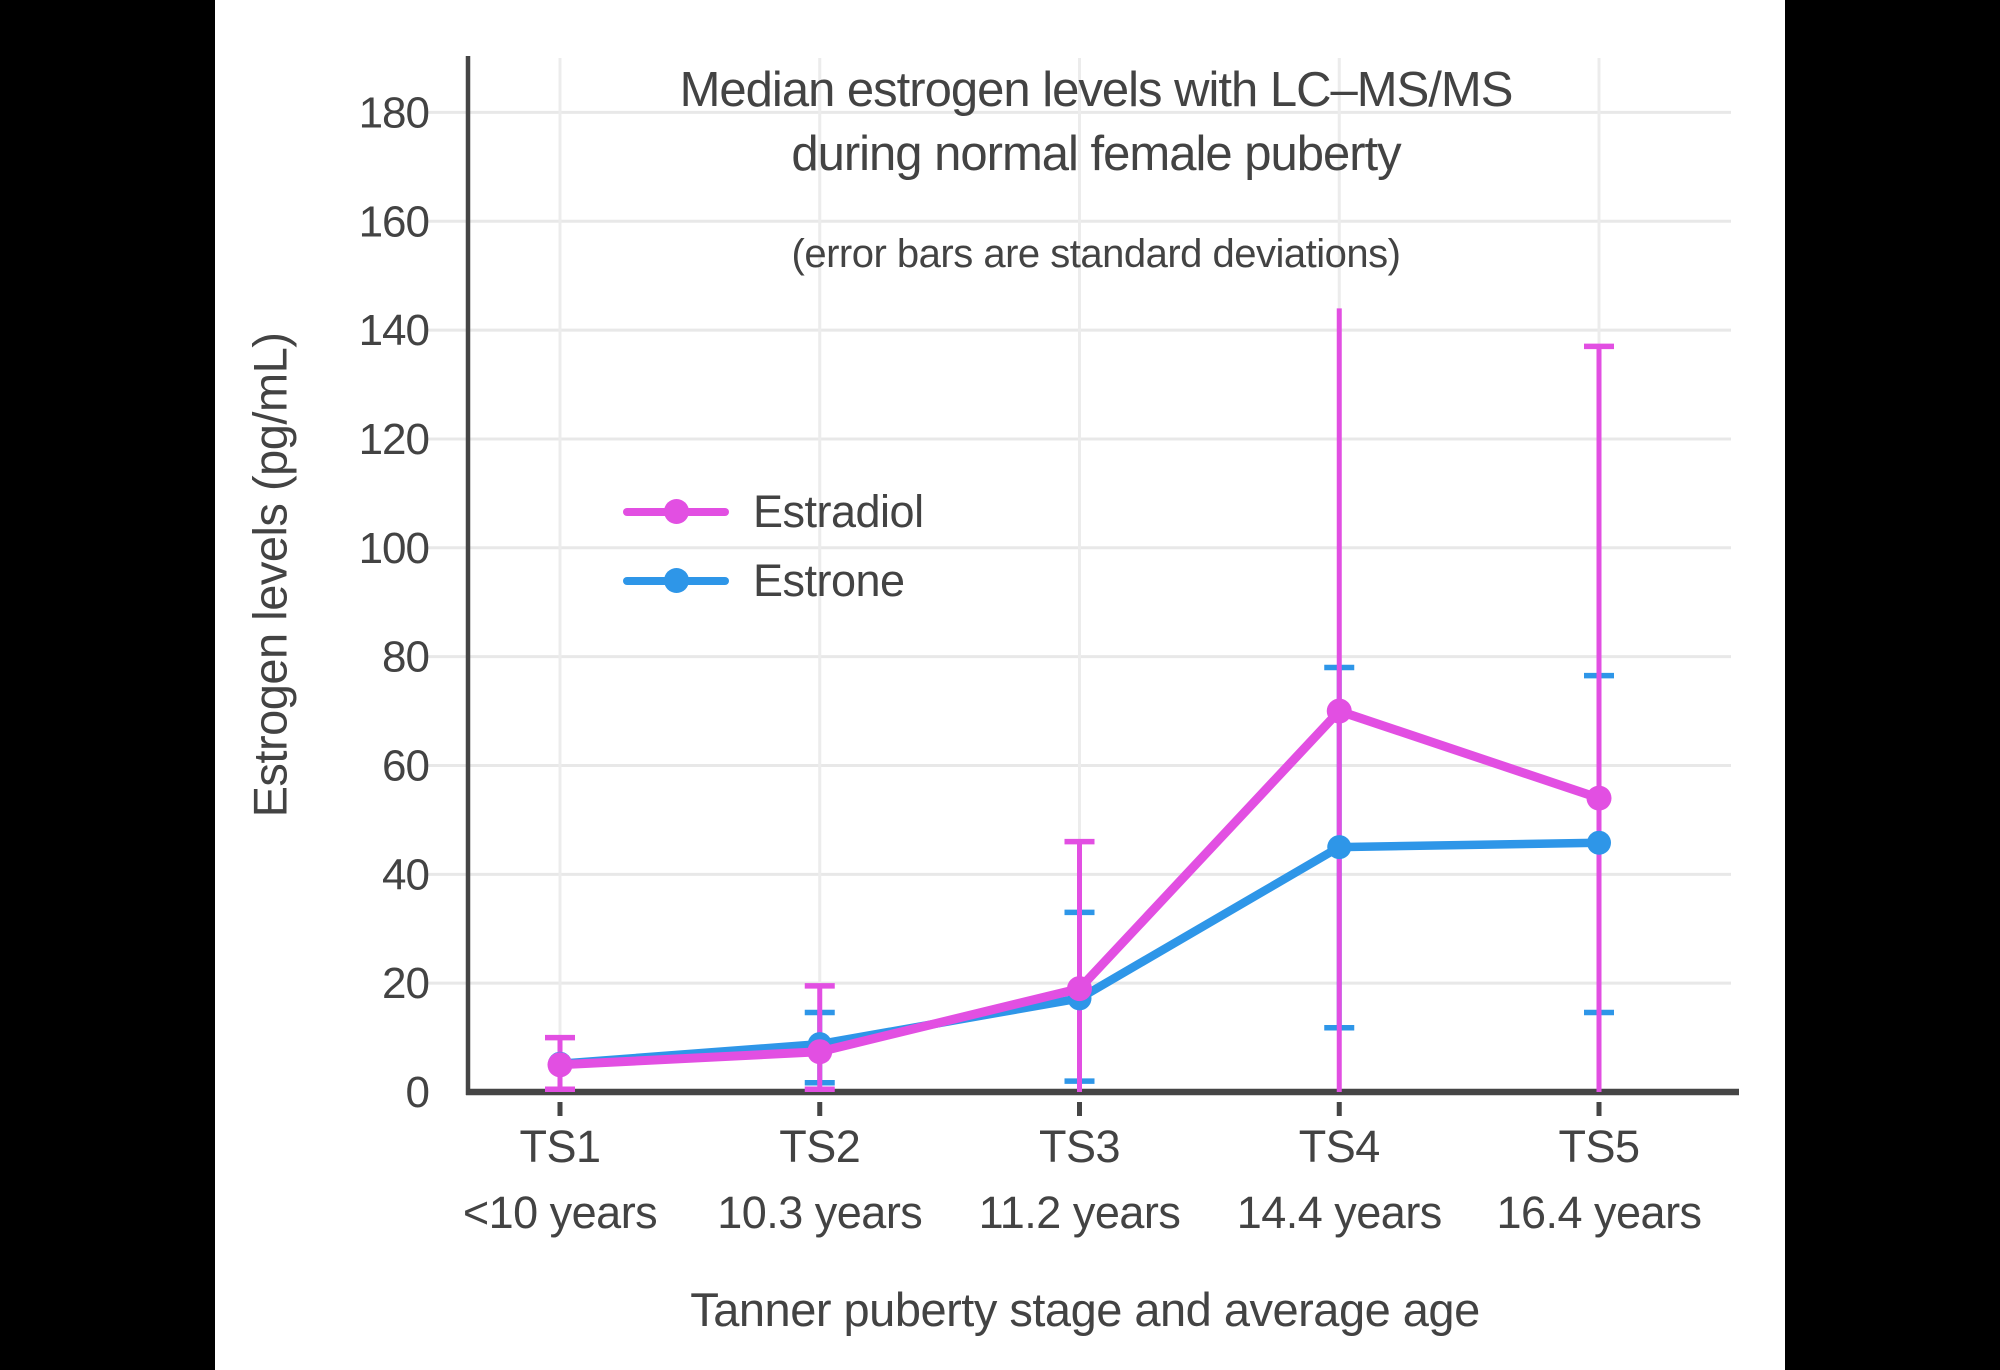 This screenshot has height=1370, width=2000. Describe the element at coordinates (676, 580) in the screenshot. I see `estrone-swatch-icon` at that location.